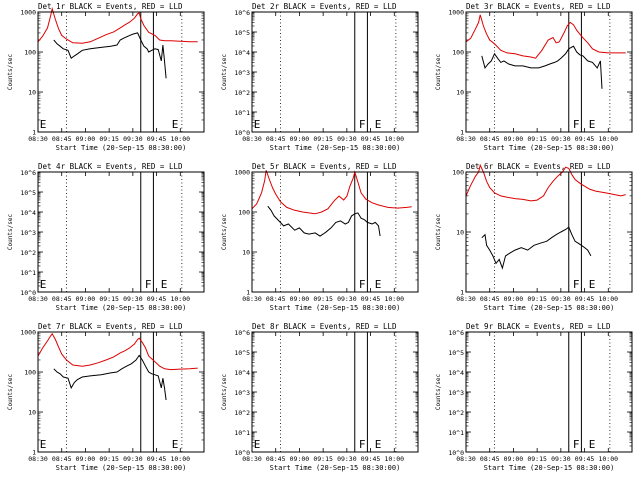 The height and width of the screenshot is (480, 640). What do you see at coordinates (456, 453) in the screenshot?
I see `y-tick-label: 10^0` at bounding box center [456, 453].